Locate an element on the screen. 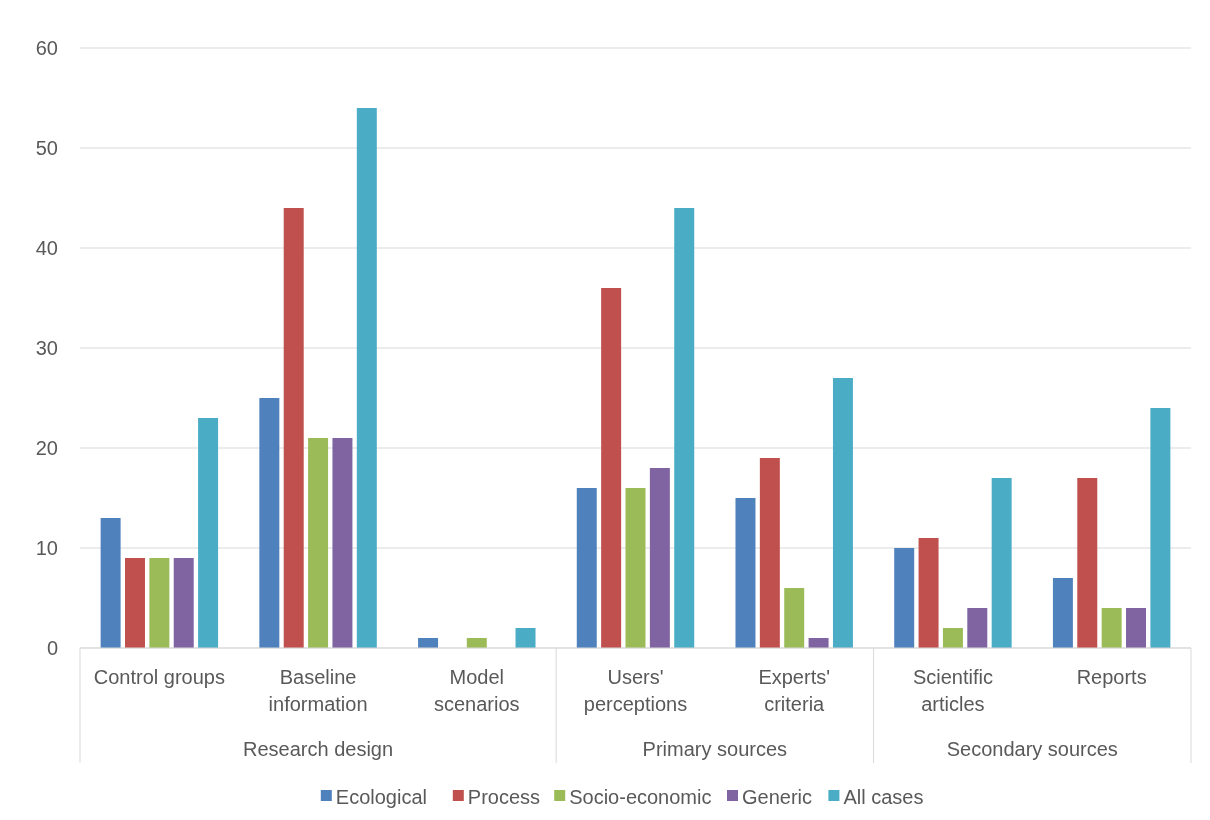 The image size is (1210, 820). text: Primary sources is located at coordinates (715, 749).